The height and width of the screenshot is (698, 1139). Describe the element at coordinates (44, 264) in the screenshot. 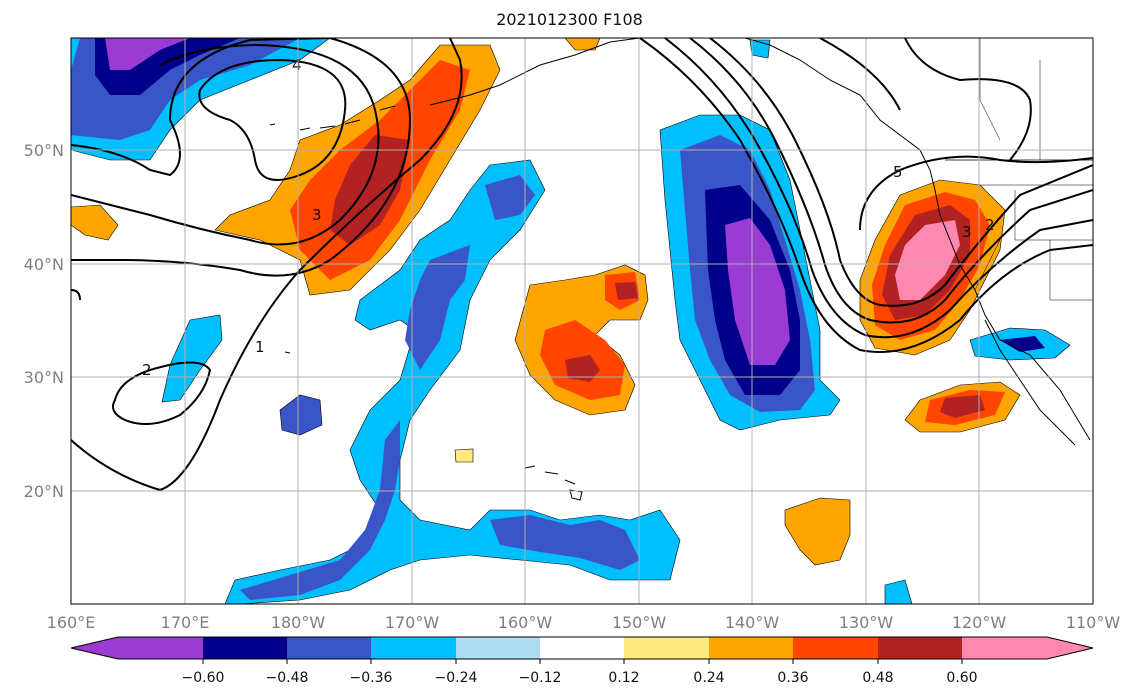

I see `lat-tick-label: 40°N` at that location.